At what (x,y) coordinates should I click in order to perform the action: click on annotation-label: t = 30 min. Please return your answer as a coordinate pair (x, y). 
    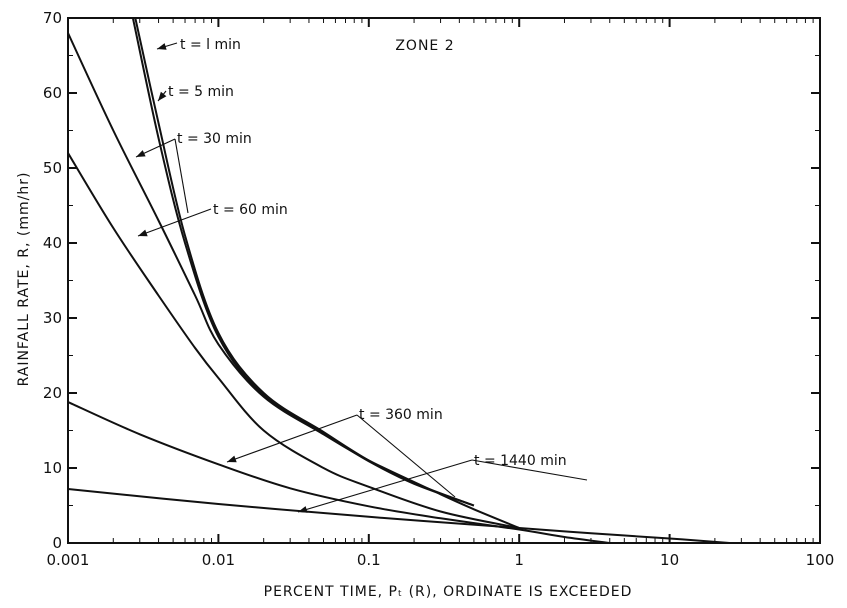
    Looking at the image, I should click on (214, 139).